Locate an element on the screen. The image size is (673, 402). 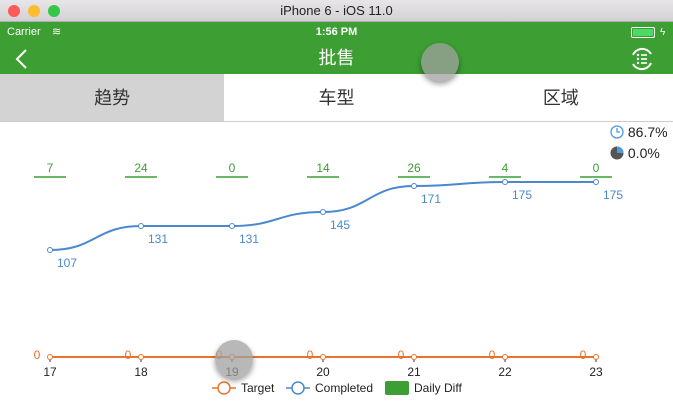
carrier-label: Carrier is located at coordinates (24, 32).